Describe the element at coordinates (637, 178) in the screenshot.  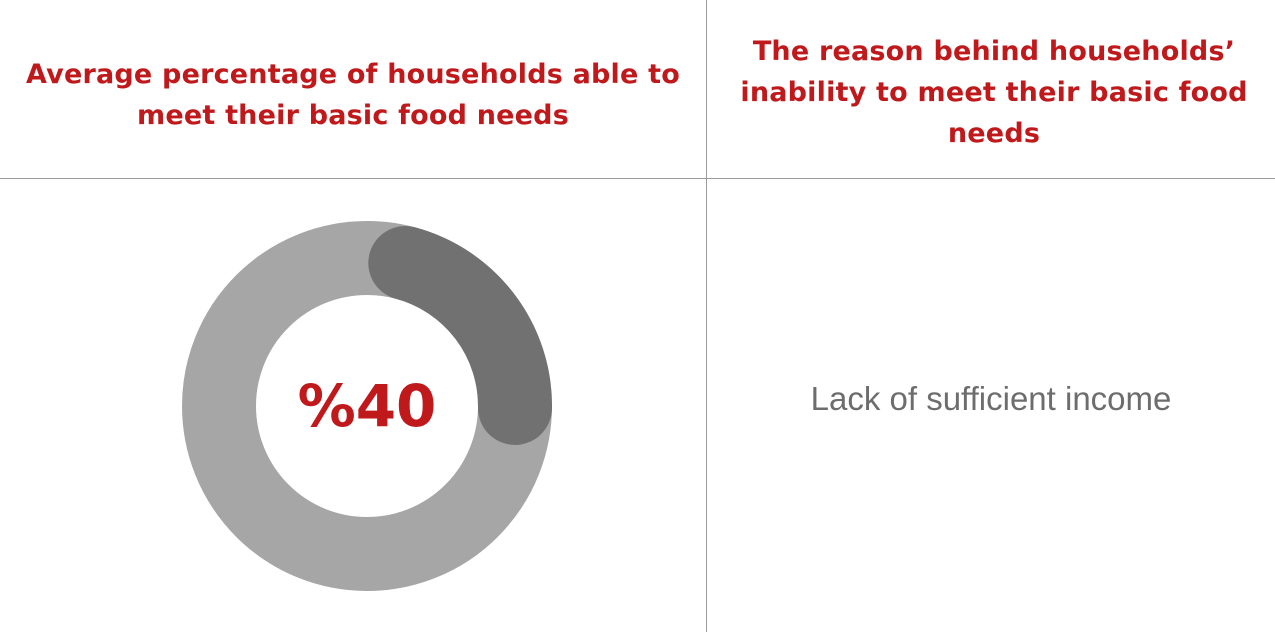
I see `row-divider` at that location.